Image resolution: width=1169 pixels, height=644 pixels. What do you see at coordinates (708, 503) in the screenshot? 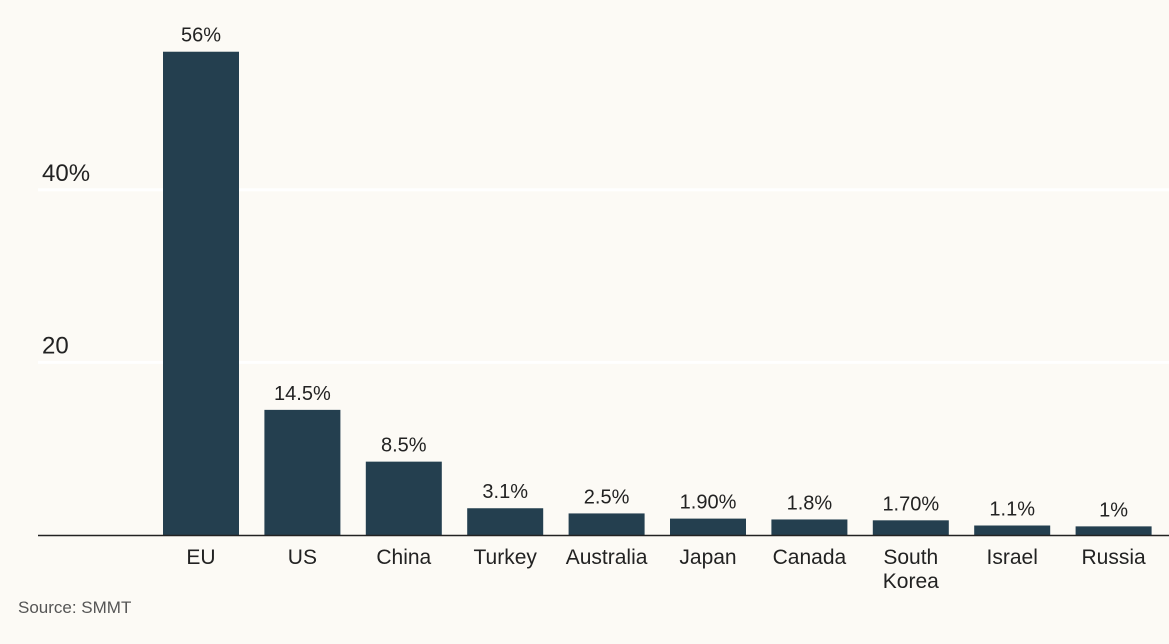
I see `bar-value-label: 1.90%` at bounding box center [708, 503].